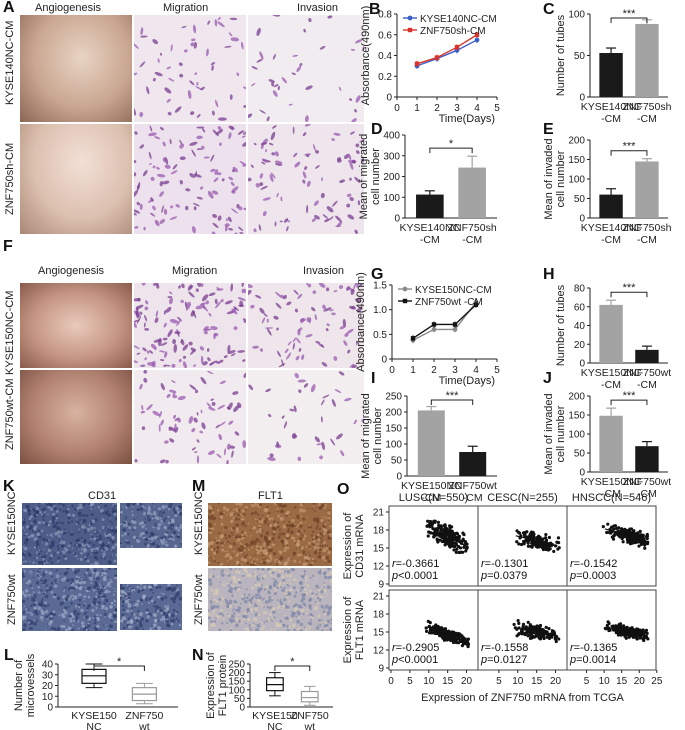  What do you see at coordinates (434, 370) in the screenshot?
I see `x-tick-label: 2` at bounding box center [434, 370].